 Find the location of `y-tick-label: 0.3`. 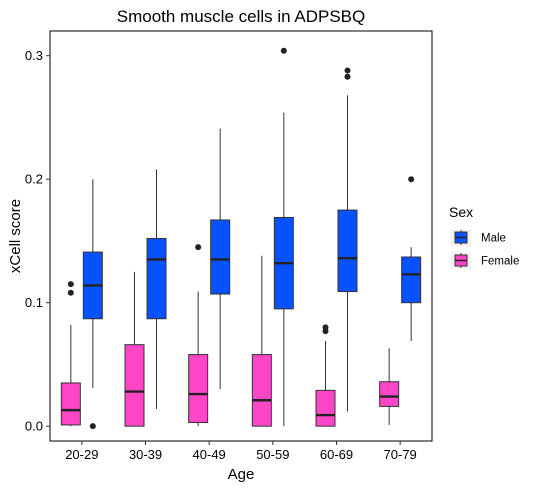

y-tick-label: 0.3 is located at coordinates (34, 55).